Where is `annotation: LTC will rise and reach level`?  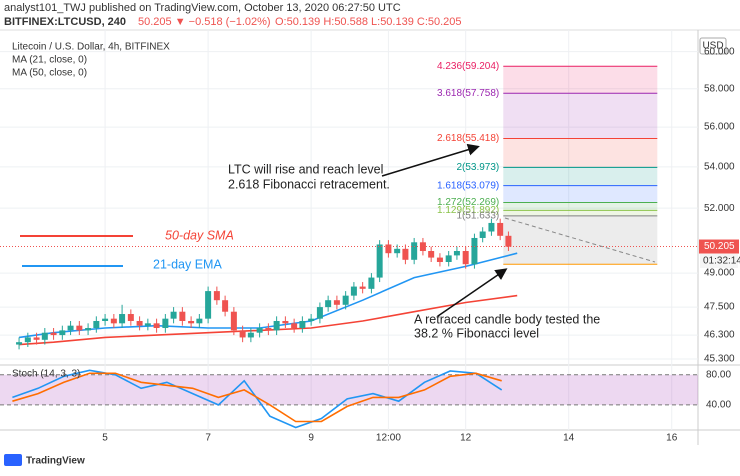 annotation: LTC will rise and reach level is located at coordinates (305, 169).